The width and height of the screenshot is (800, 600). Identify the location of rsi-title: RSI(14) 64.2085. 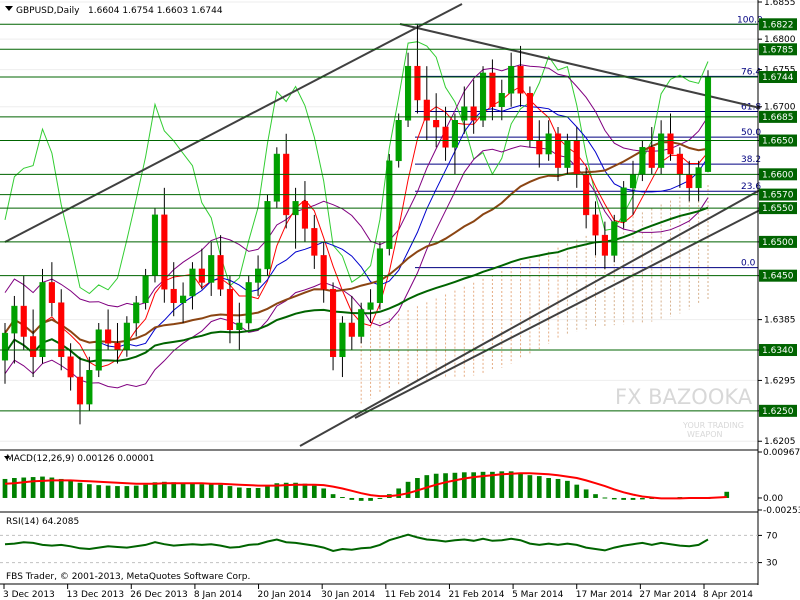
(42, 522).